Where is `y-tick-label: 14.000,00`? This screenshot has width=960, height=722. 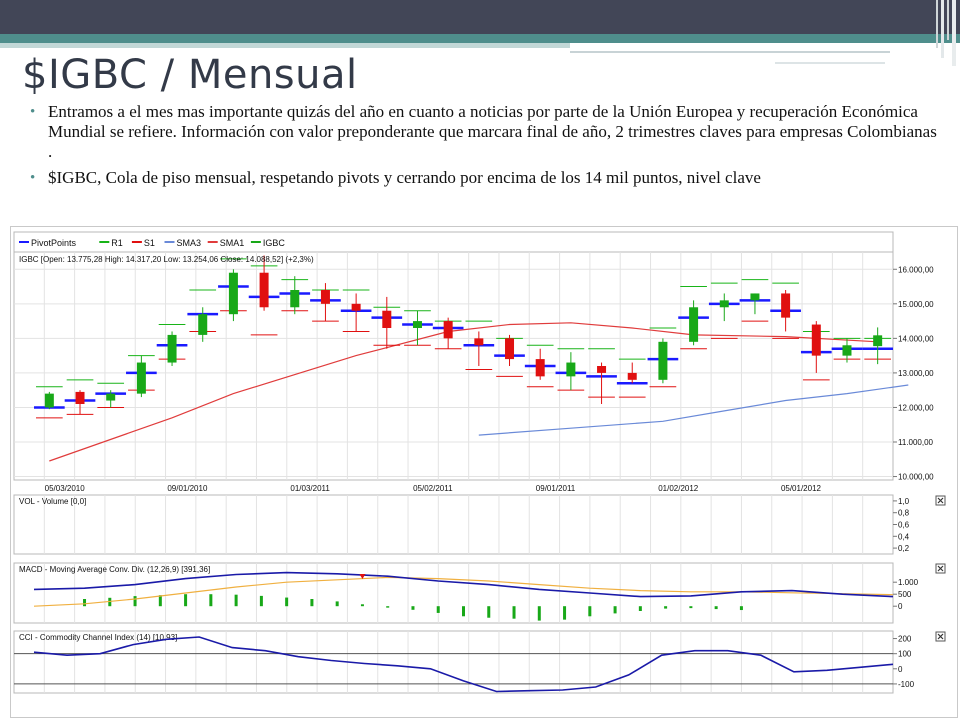
y-tick-label: 14.000,00 is located at coordinates (916, 338).